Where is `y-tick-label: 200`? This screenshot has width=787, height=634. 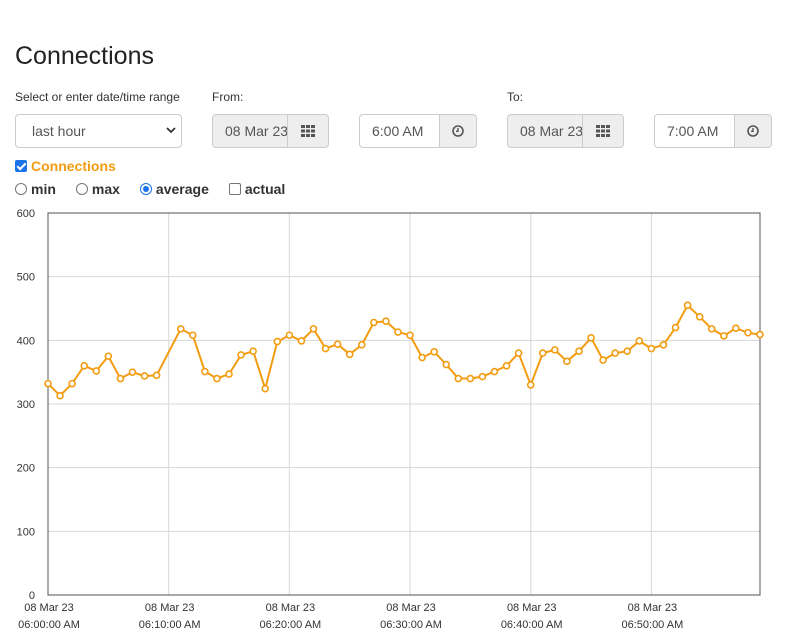
y-tick-label: 200 is located at coordinates (26, 469).